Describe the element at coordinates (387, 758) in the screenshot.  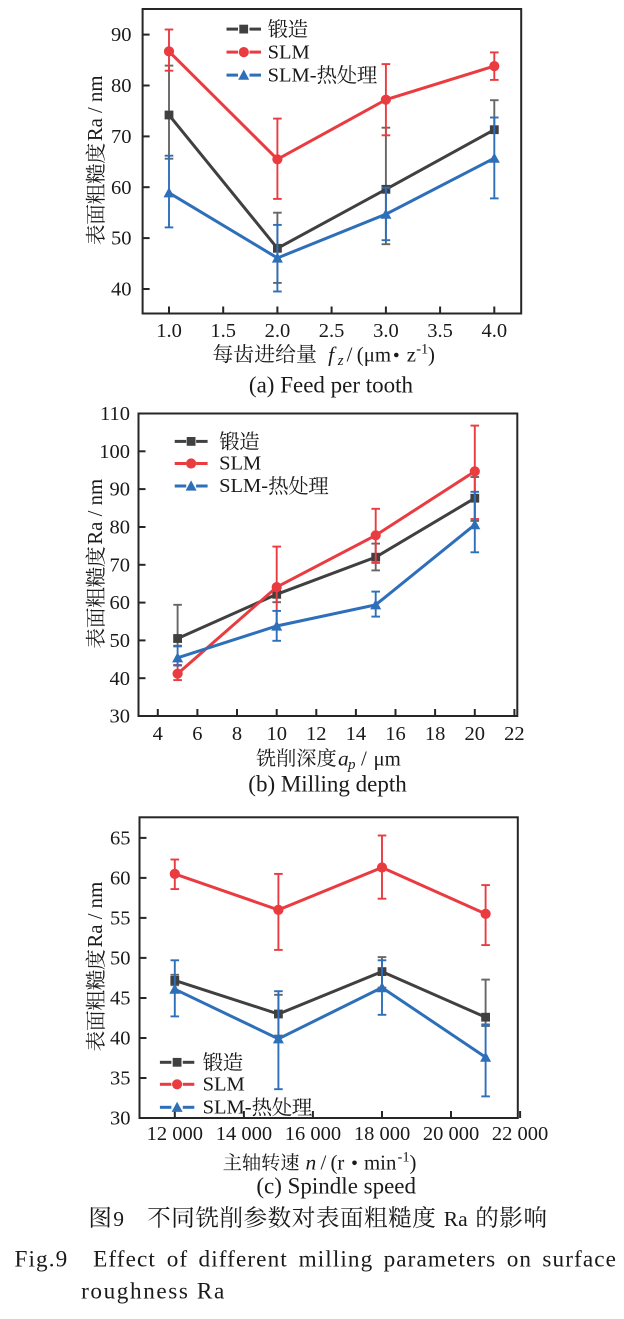
I see `svg-text: μm` at that location.